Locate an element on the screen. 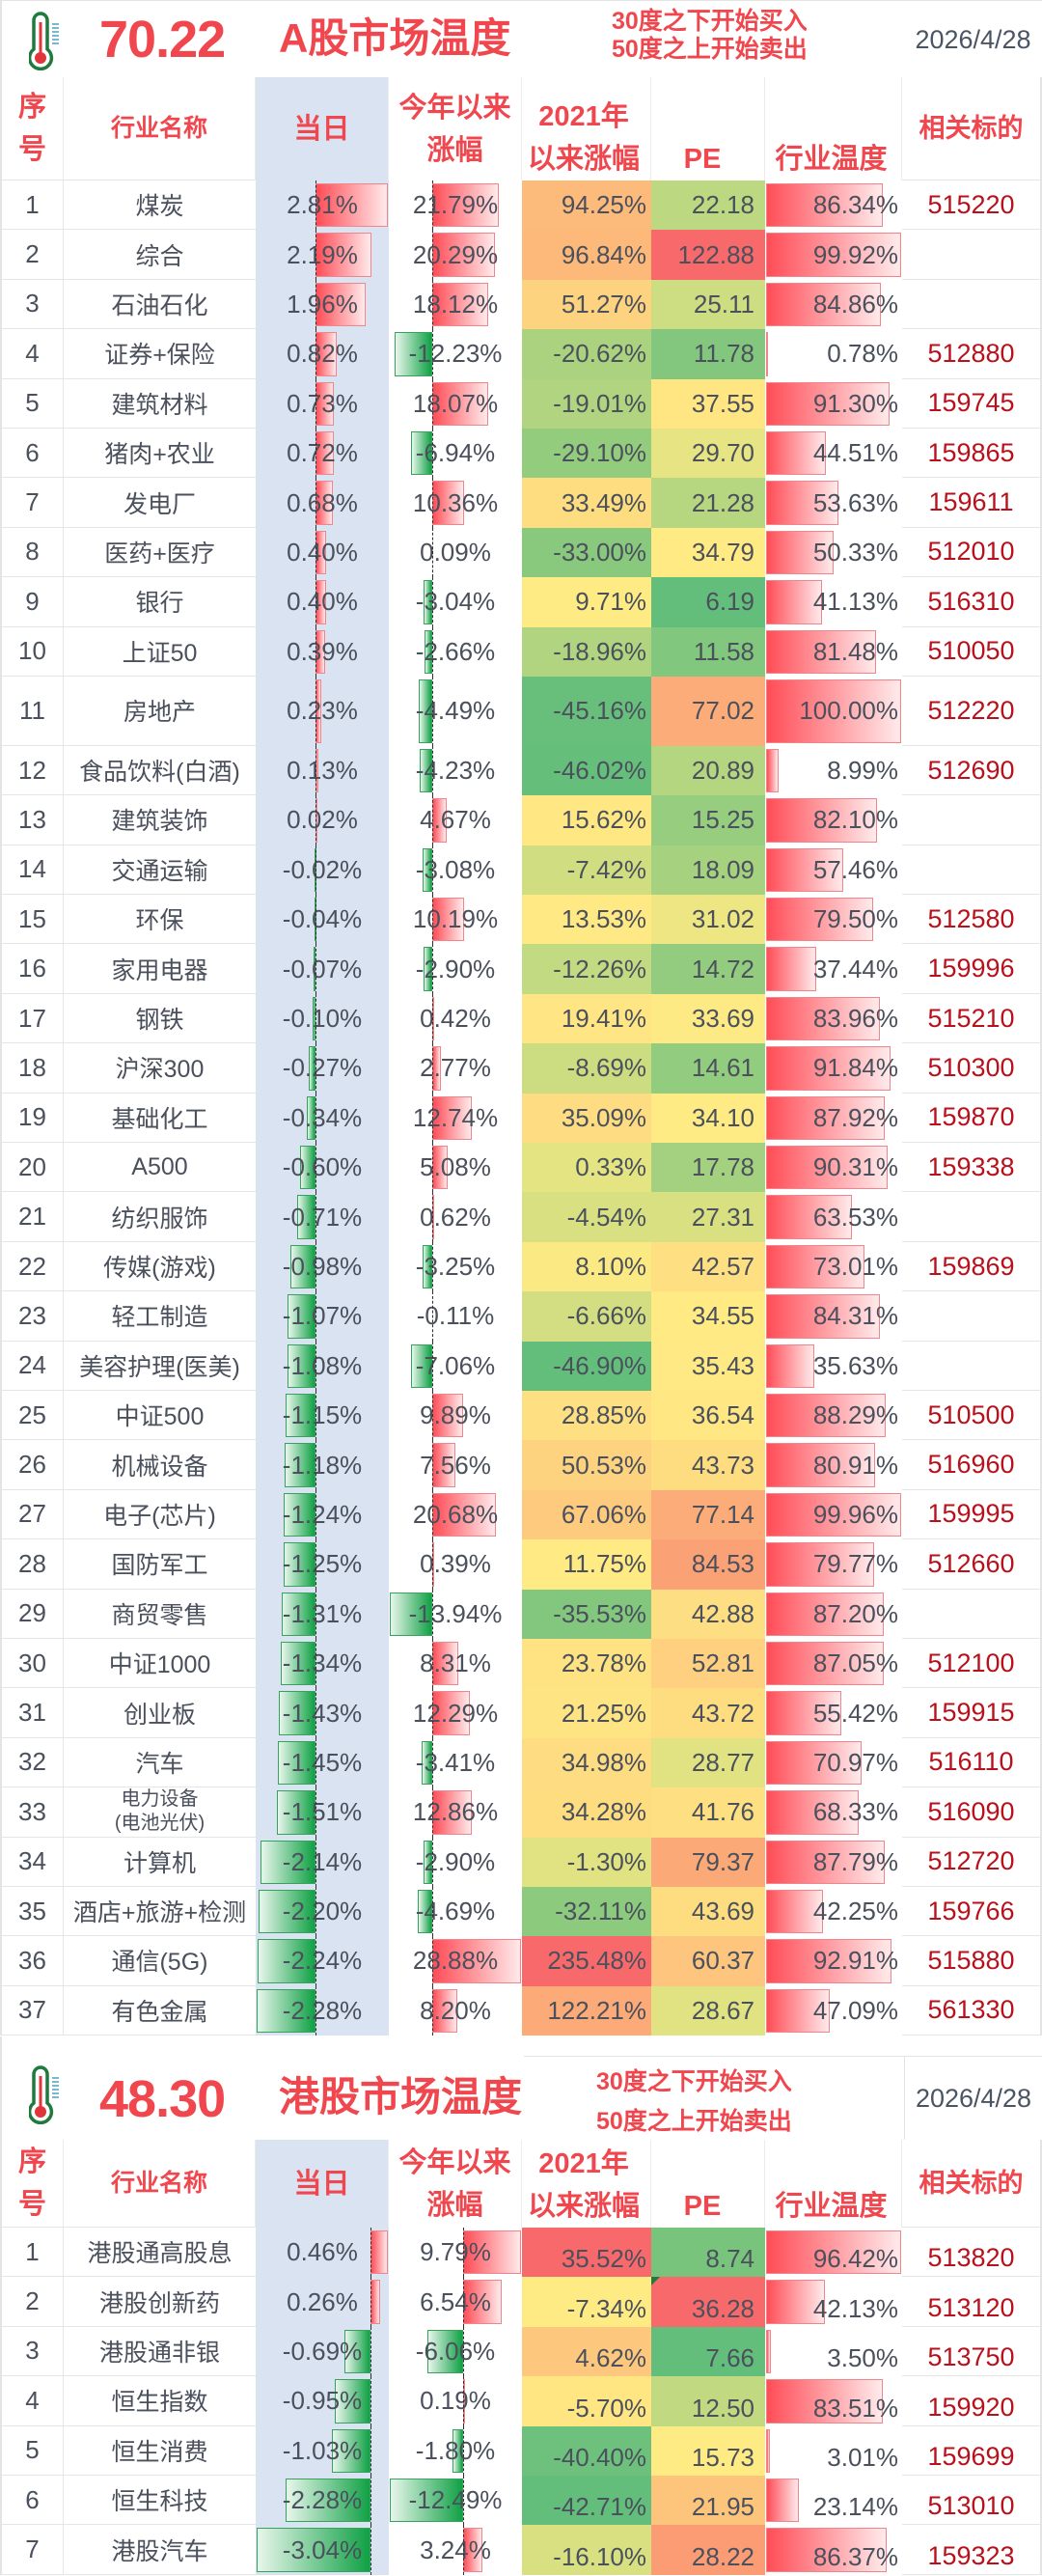 This screenshot has height=2576, width=1042. cell-since-2021-change: -42.71% is located at coordinates (586, 2500).